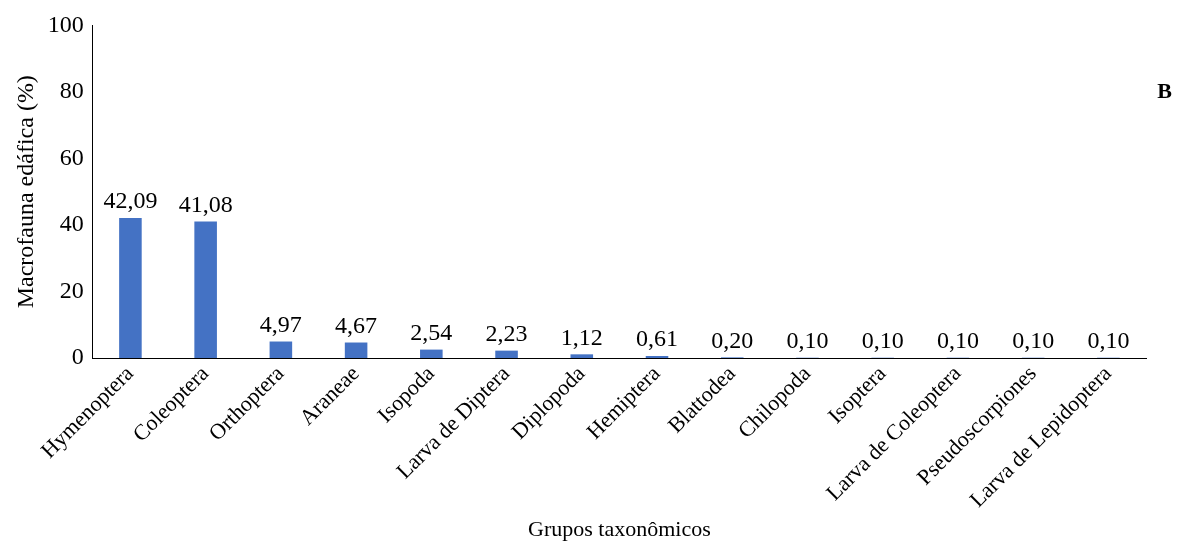 This screenshot has width=1184, height=551. I want to click on y-tick-label: 40, so click(71, 223).